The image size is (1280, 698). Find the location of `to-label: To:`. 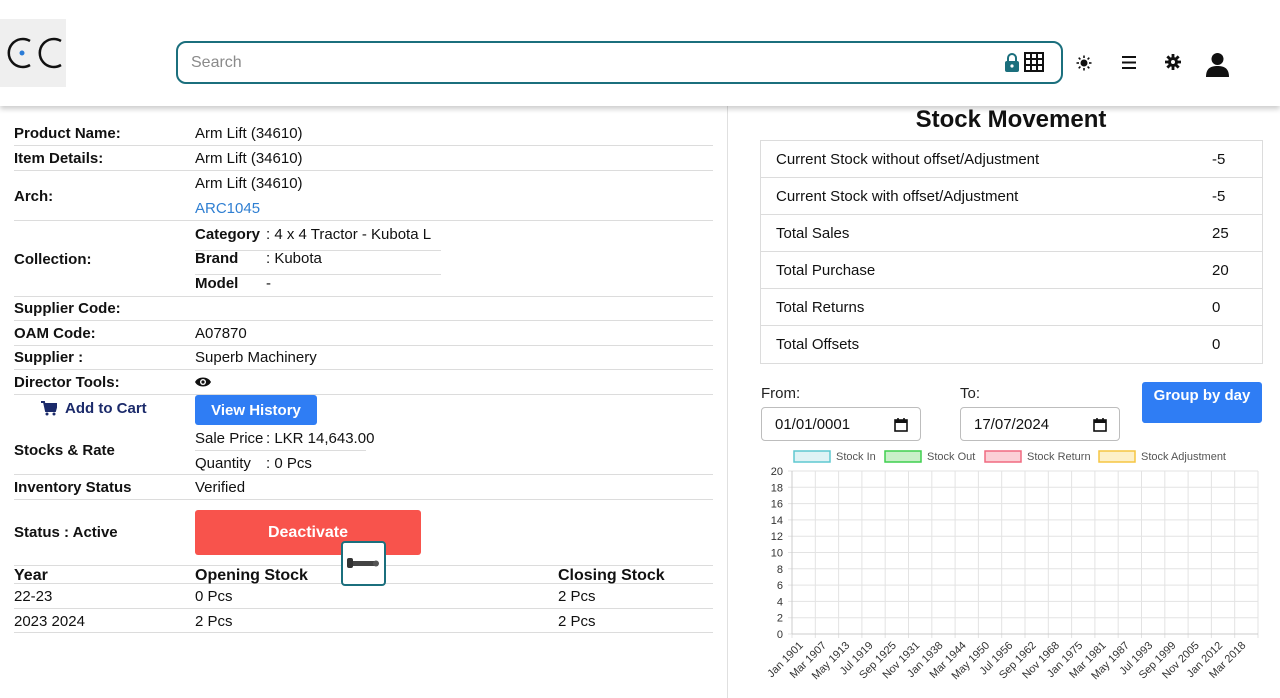

to-label: To: is located at coordinates (970, 393).